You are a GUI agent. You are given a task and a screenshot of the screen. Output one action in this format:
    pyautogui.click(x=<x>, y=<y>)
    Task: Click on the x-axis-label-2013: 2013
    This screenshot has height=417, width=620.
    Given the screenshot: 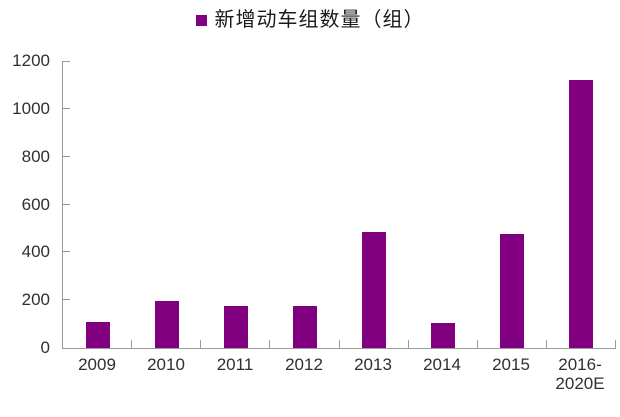 What is the action you would take?
    pyautogui.click(x=373, y=364)
    